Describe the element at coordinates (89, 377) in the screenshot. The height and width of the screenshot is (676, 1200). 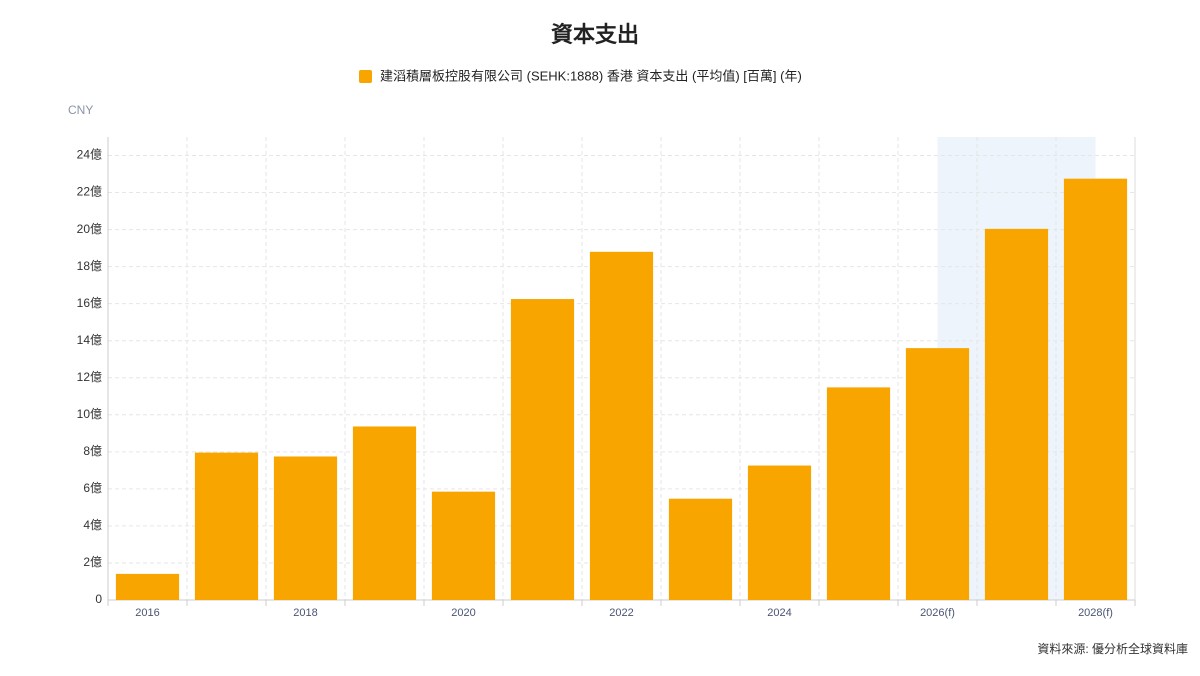
I see `y-tick-label: 12億` at that location.